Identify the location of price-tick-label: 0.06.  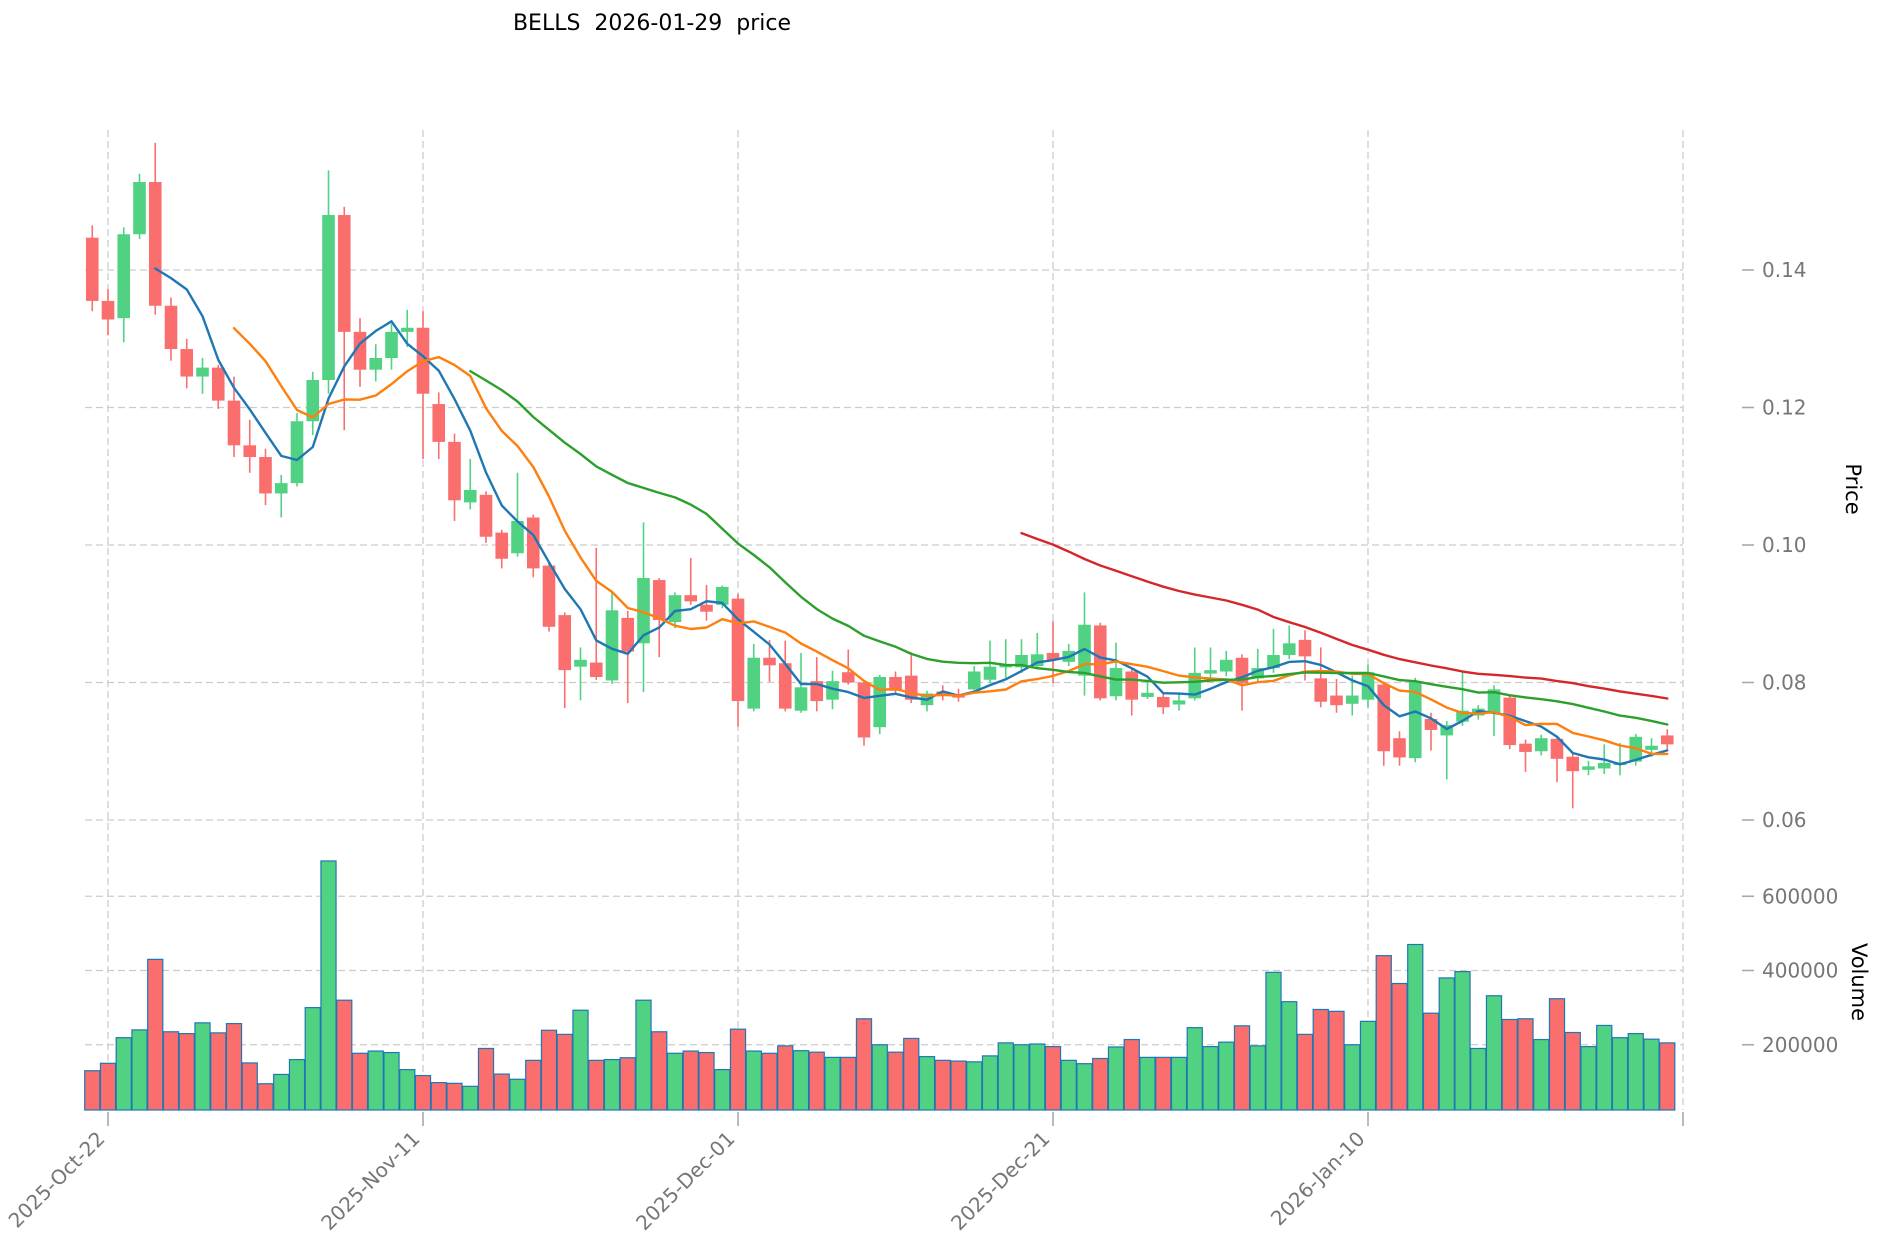
(1784, 820).